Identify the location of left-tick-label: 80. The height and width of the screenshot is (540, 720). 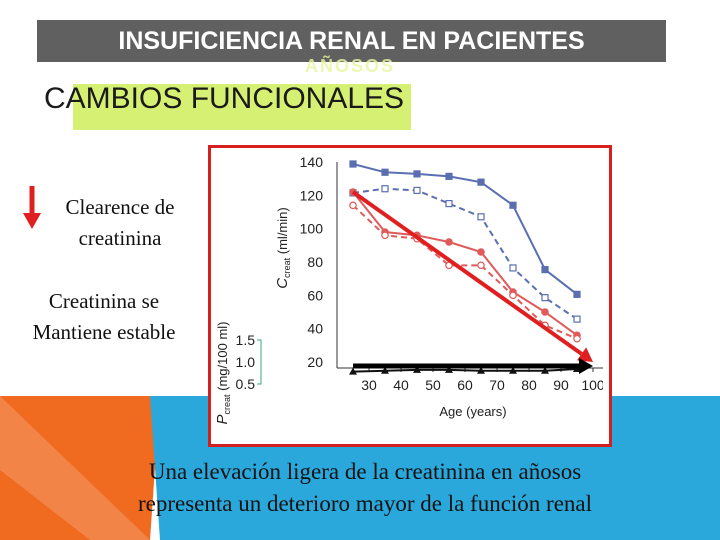
(315, 262).